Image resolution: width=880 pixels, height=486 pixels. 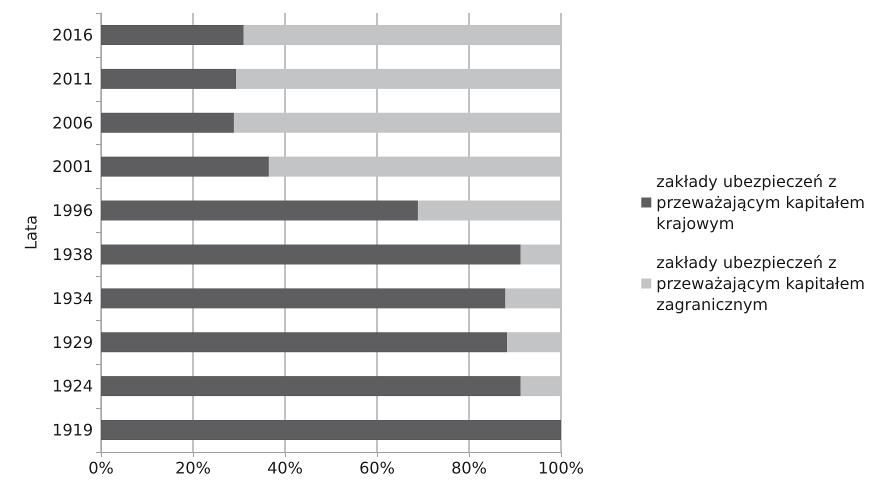 What do you see at coordinates (561, 468) in the screenshot?
I see `x-tick-label: 100%` at bounding box center [561, 468].